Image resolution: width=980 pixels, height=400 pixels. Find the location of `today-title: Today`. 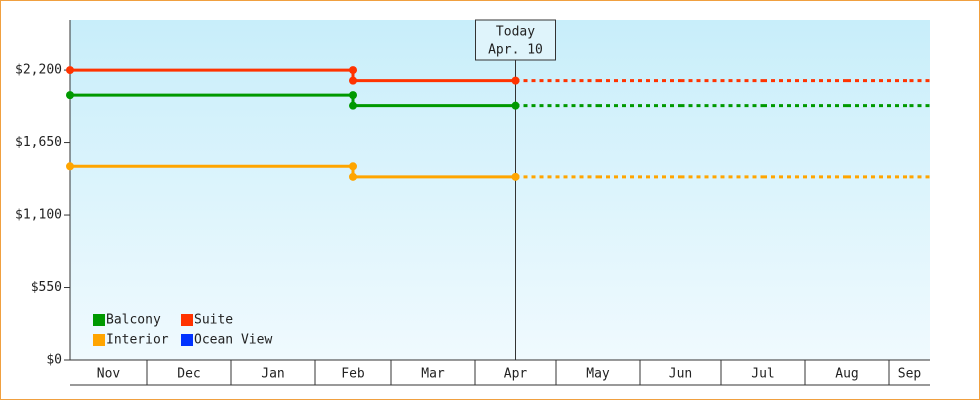

today-title: Today is located at coordinates (515, 32).